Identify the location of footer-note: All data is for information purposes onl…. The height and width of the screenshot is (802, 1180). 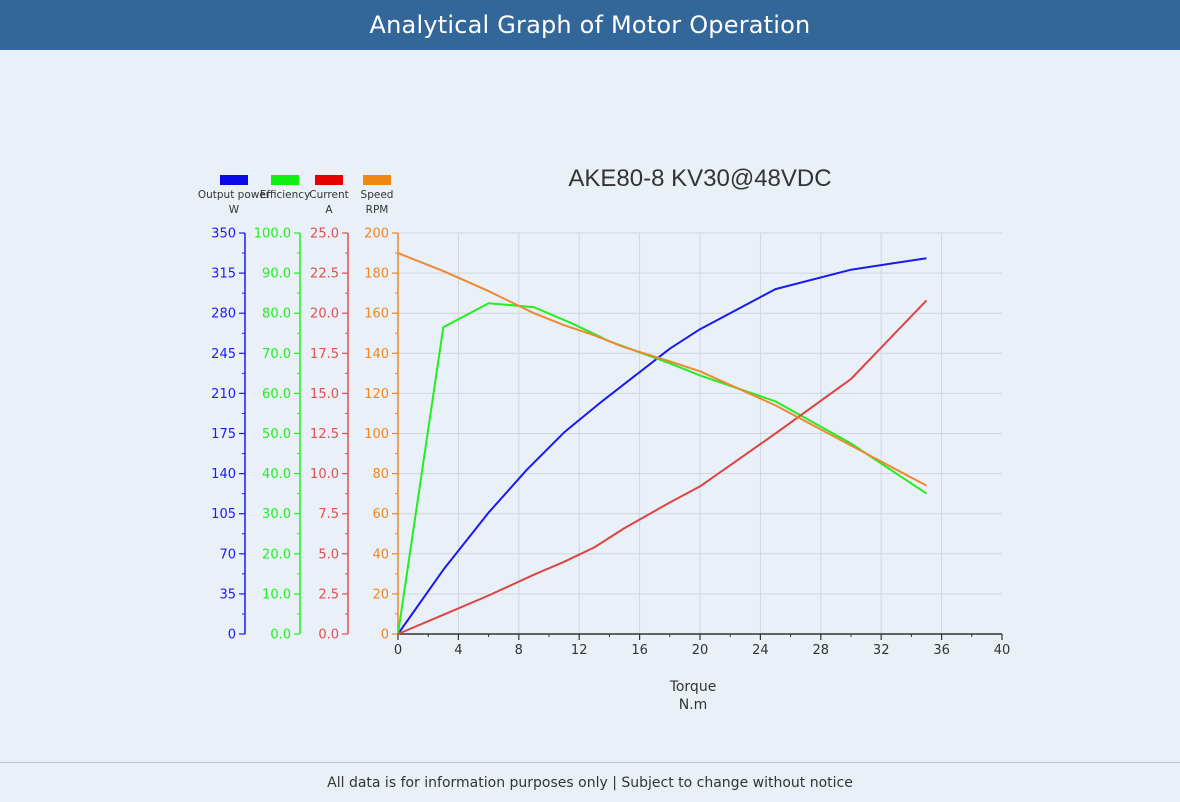
(590, 782).